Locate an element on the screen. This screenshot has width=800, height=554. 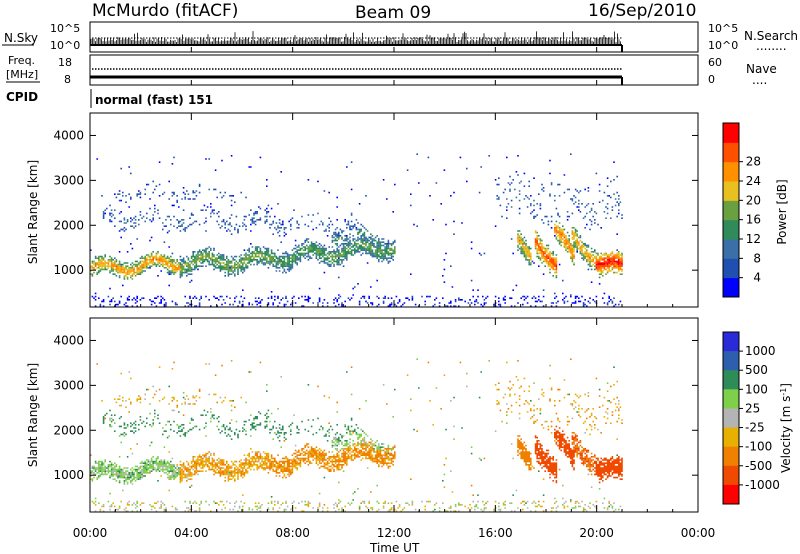
power-colorbar-label-2: 12 is located at coordinates (753, 239).